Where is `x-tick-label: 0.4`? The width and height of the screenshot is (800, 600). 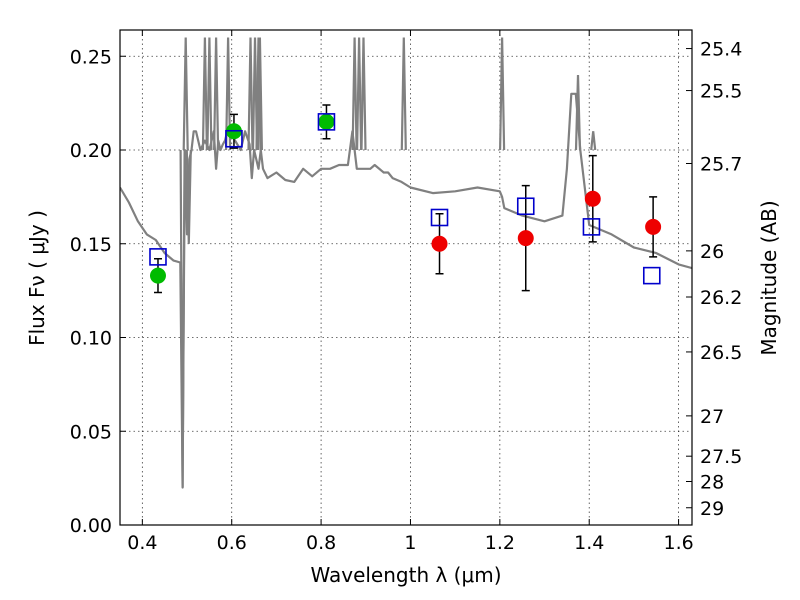 x-tick-label: 0.4 is located at coordinates (142, 543).